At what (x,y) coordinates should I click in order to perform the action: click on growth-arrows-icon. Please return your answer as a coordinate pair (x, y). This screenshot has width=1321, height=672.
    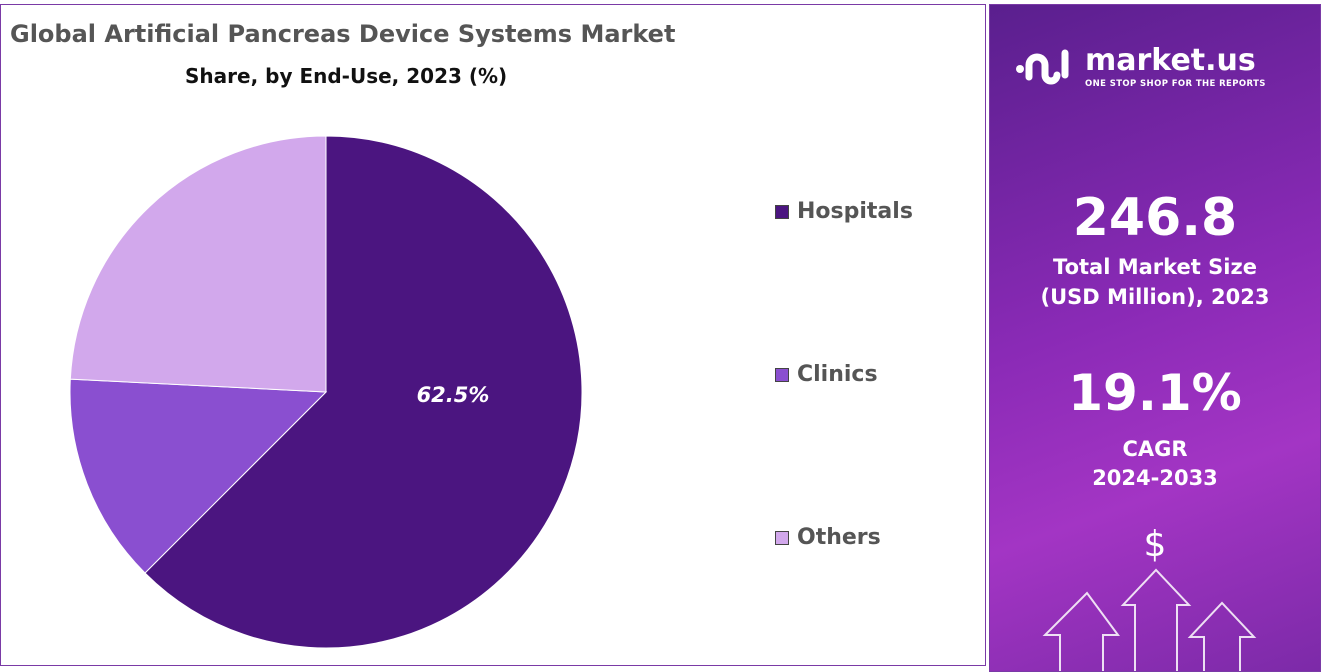
    Looking at the image, I should click on (1149, 619).